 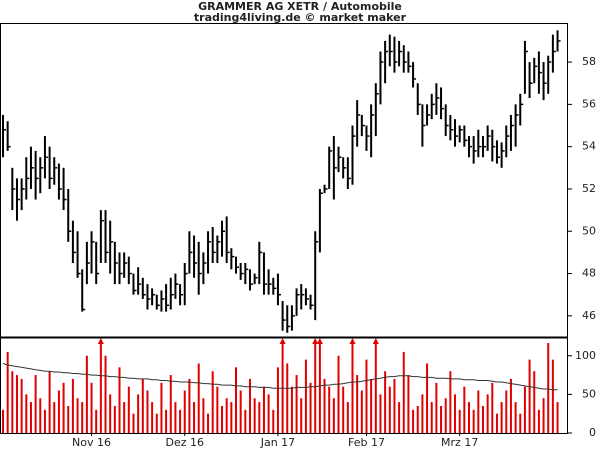 I want to click on y-tick-label: 0, so click(x=592, y=432).